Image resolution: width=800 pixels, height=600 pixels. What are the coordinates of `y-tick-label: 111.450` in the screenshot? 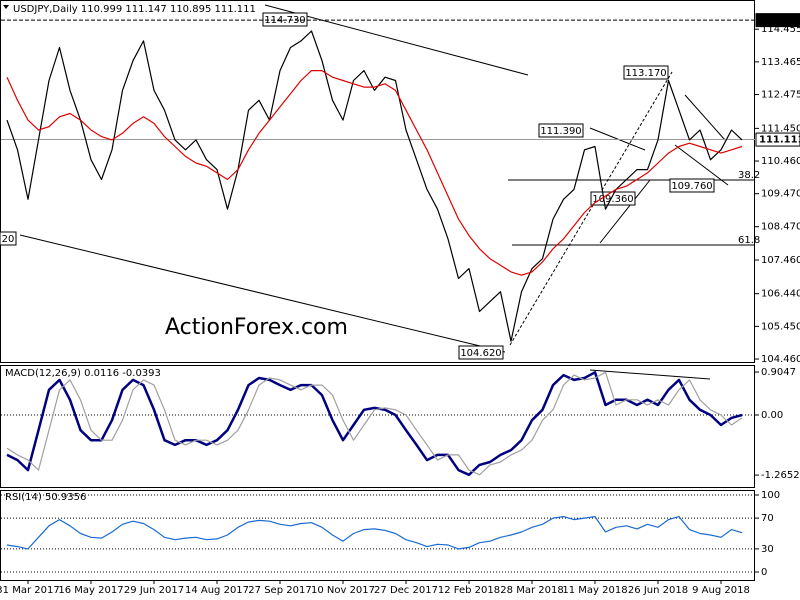 It's located at (780, 128).